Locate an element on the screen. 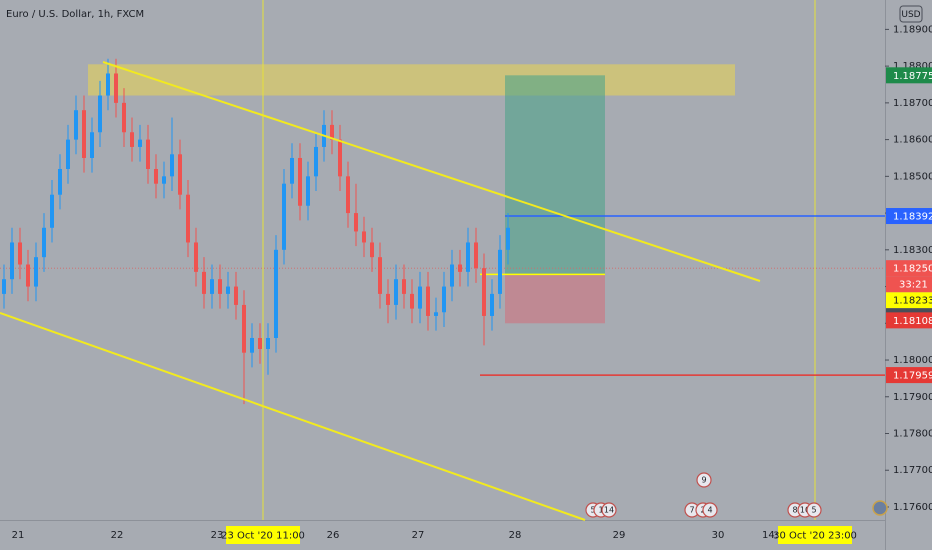 The height and width of the screenshot is (550, 932). price-tag-label: 1.18233 is located at coordinates (912, 301).